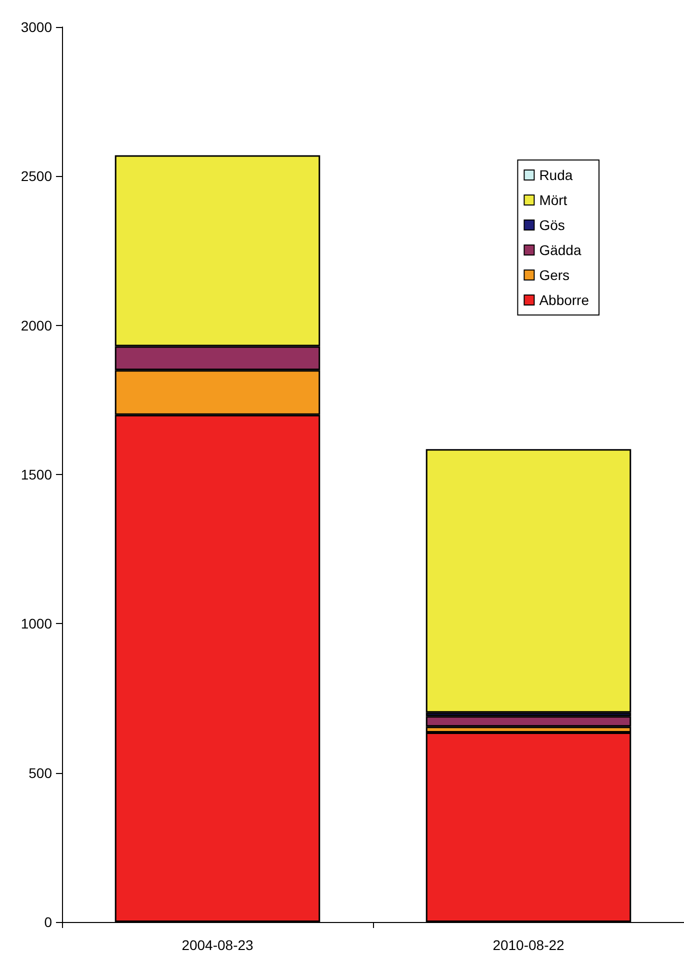  I want to click on legend-label: Mört, so click(553, 200).